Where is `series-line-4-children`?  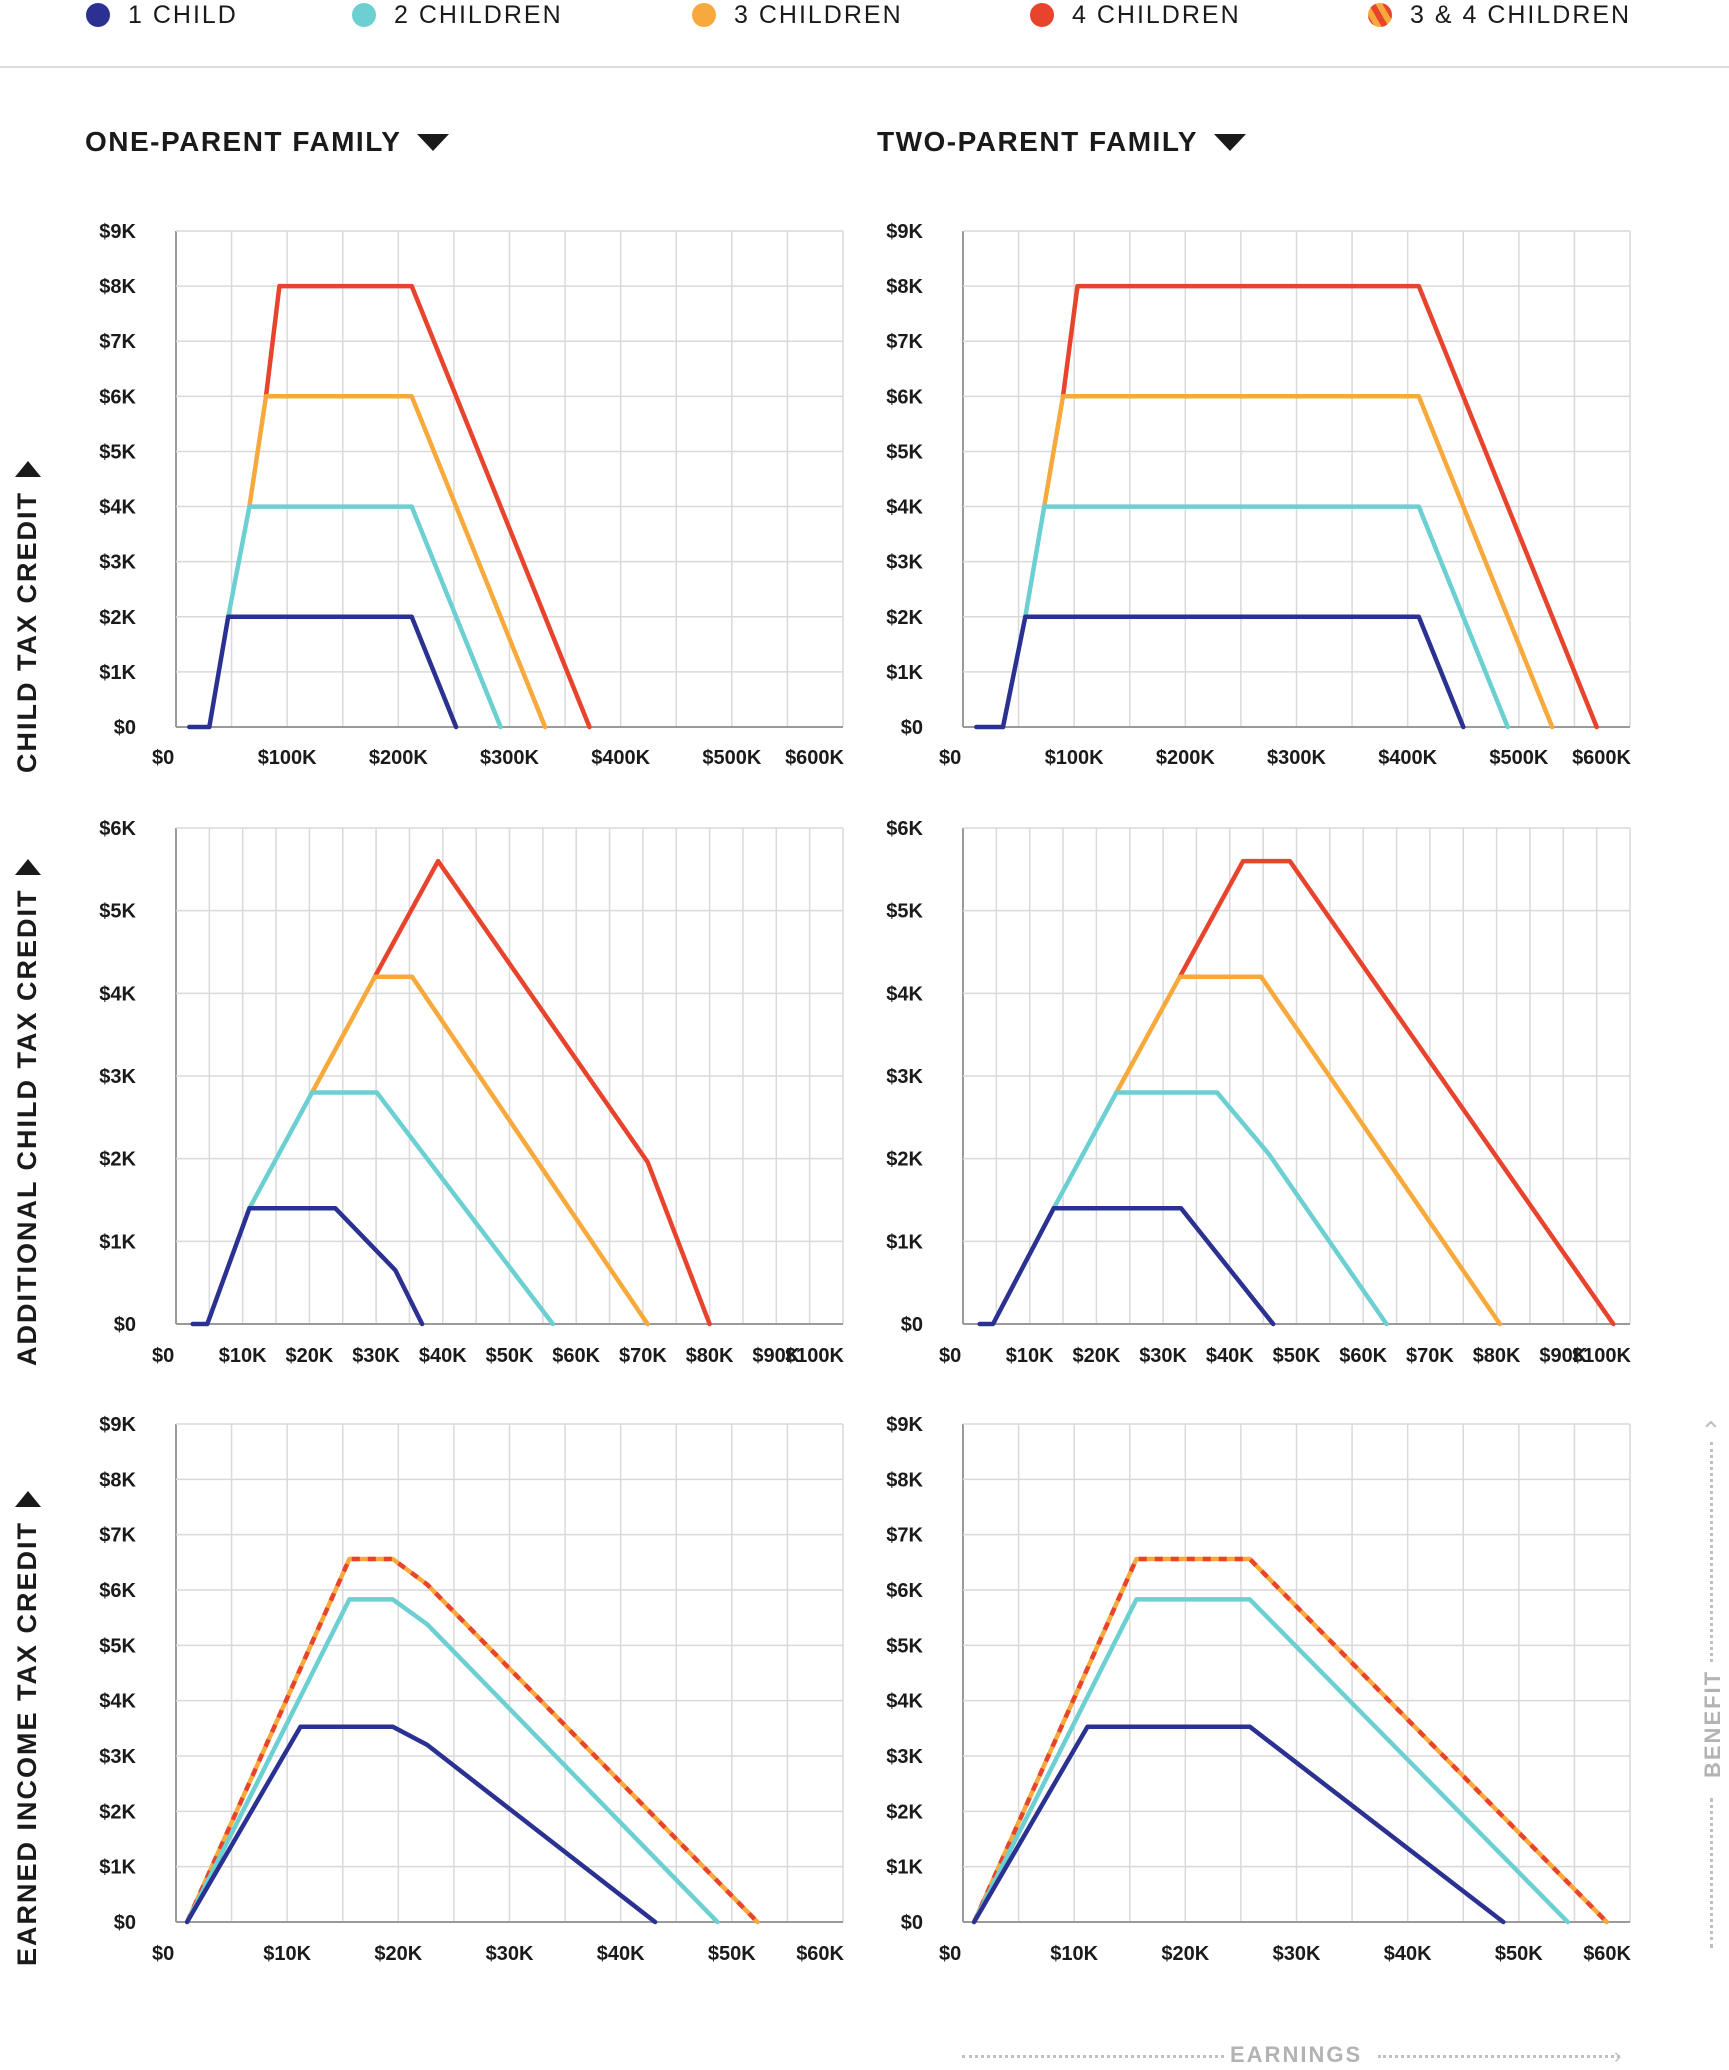
series-line-4-children is located at coordinates (1329, 506).